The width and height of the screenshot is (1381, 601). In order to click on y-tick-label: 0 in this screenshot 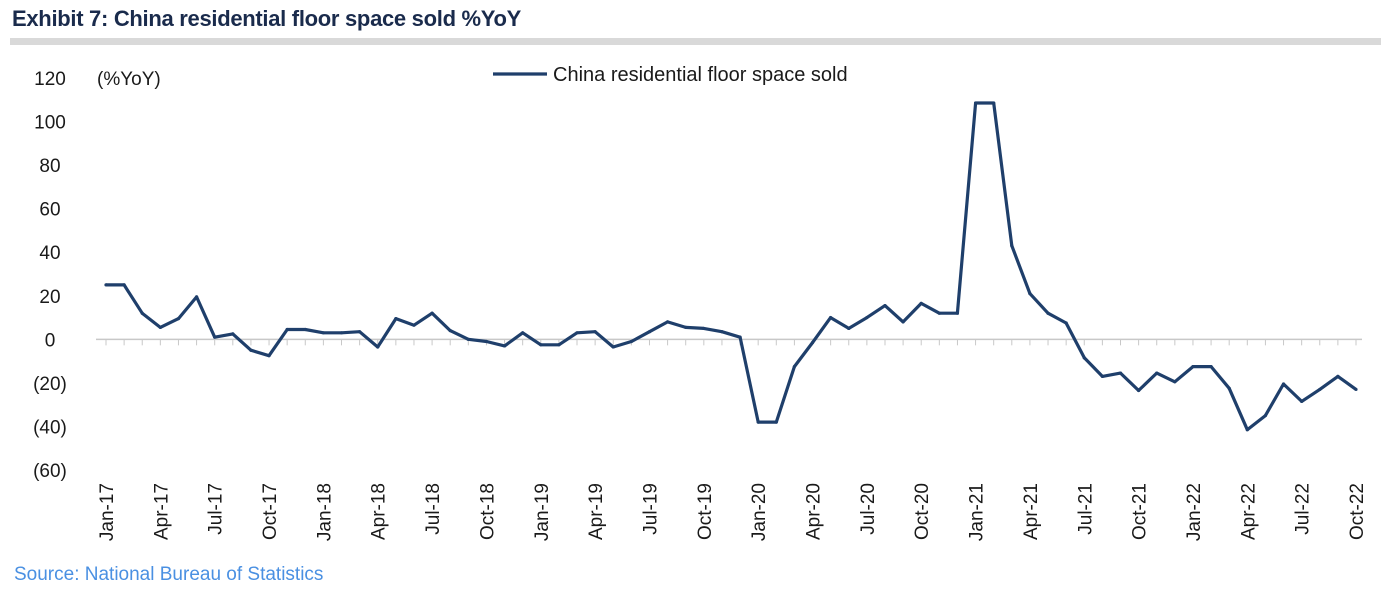, I will do `click(50, 340)`.